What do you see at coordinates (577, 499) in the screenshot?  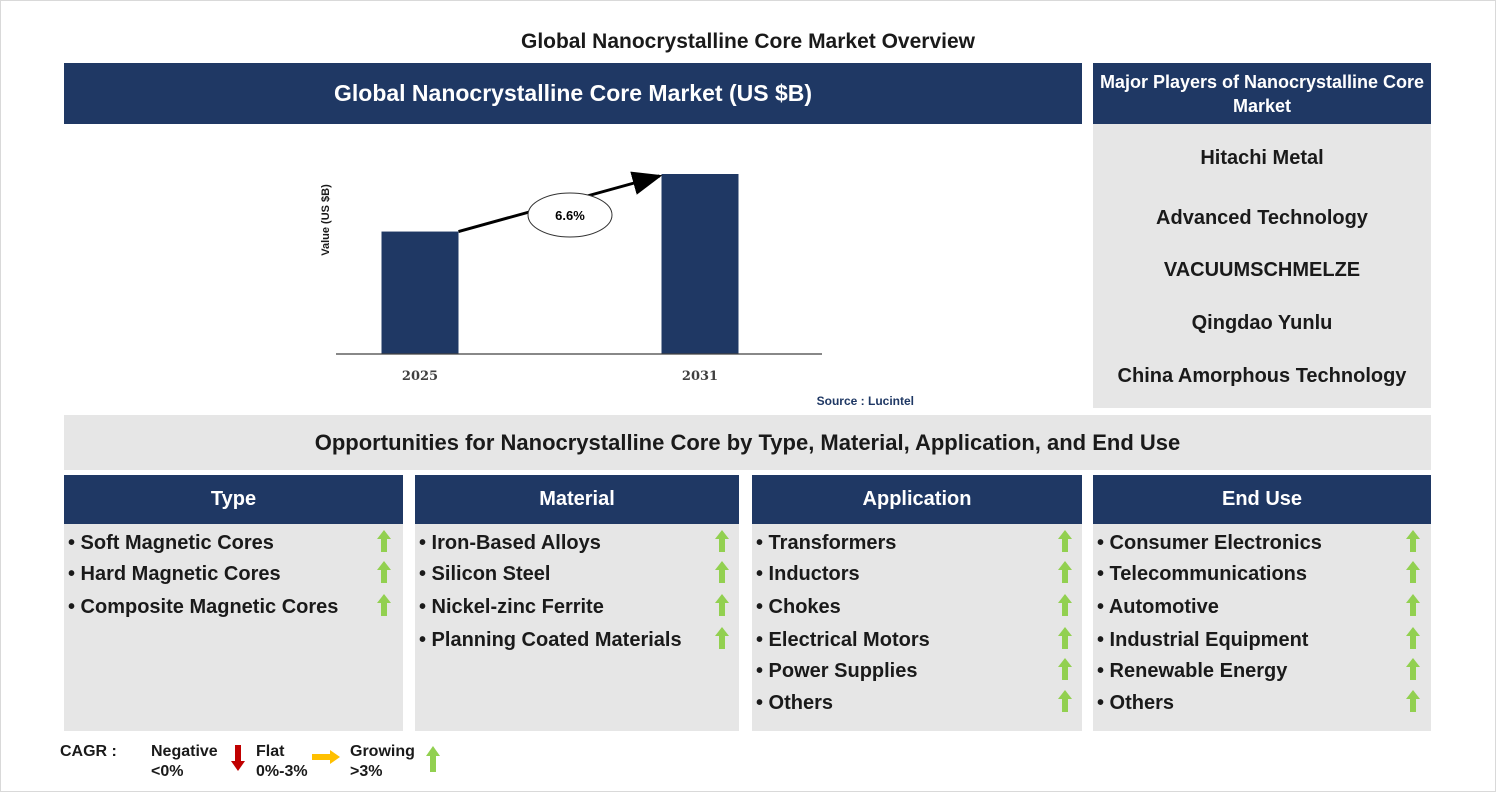 I see `column-header-material: Material` at bounding box center [577, 499].